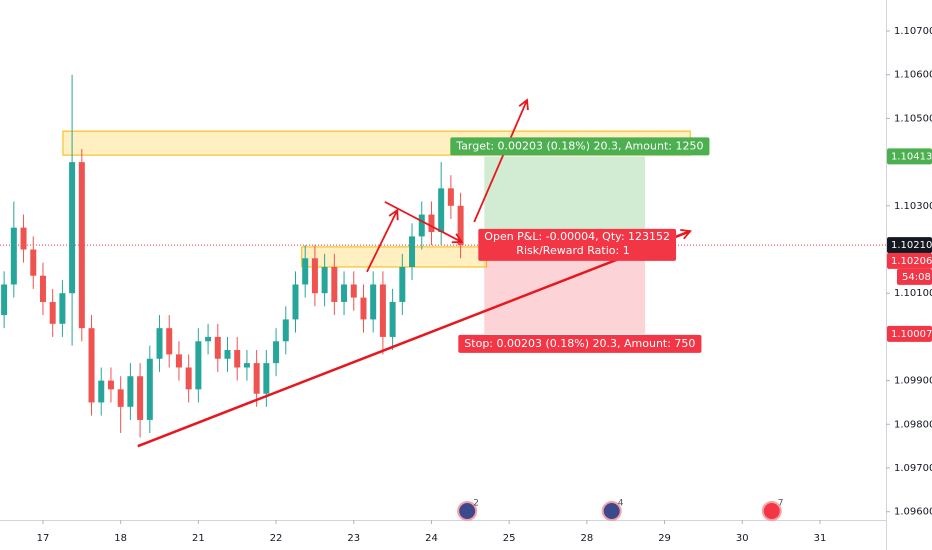 This screenshot has height=550, width=932. Describe the element at coordinates (913, 206) in the screenshot. I see `y-tick-label: 1.10300` at that location.